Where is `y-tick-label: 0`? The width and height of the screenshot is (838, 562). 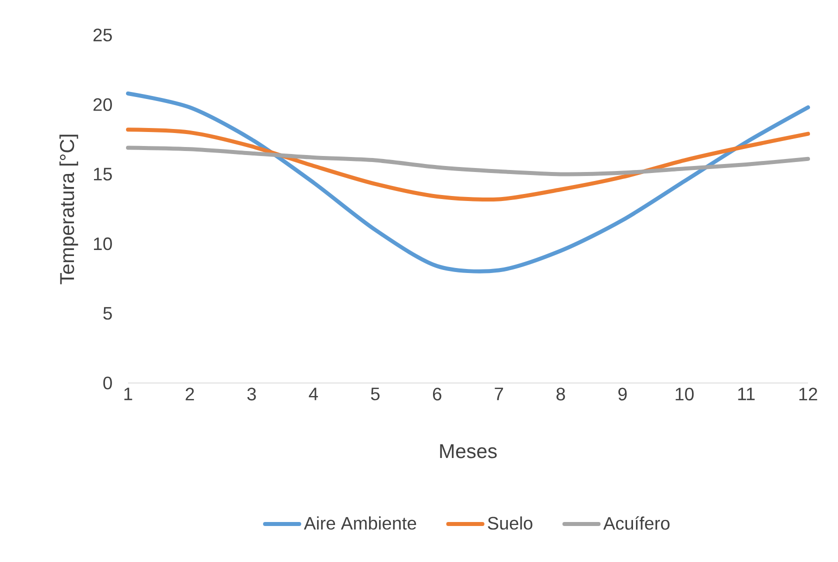 y-tick-label: 0 is located at coordinates (107, 383).